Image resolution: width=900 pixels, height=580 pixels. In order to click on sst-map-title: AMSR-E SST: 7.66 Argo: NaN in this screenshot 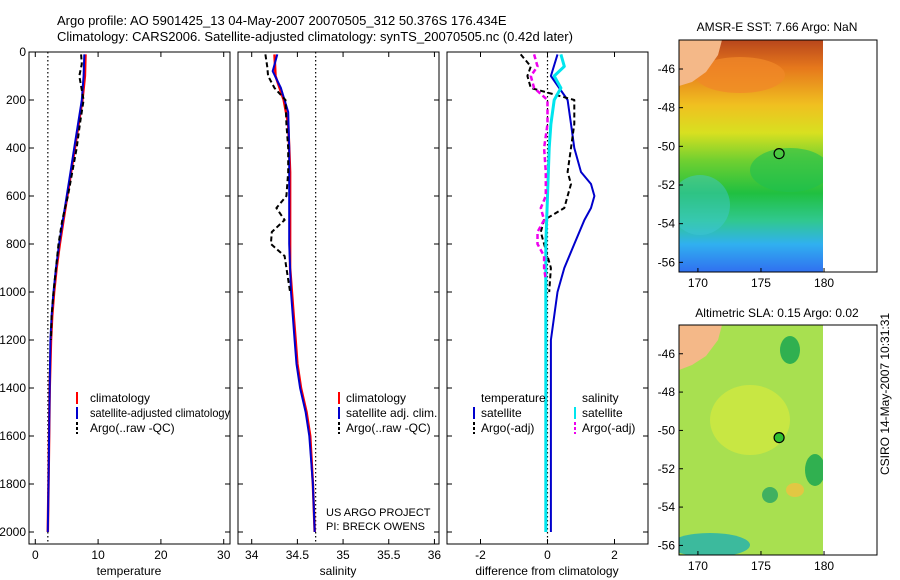, I will do `click(777, 27)`.